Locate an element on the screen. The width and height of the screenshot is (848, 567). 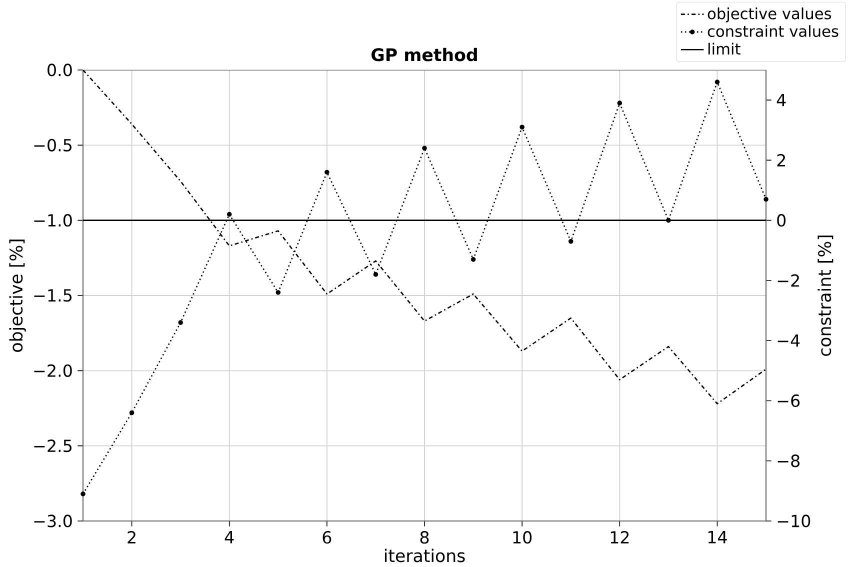
chart-title: GP method is located at coordinates (424, 55).